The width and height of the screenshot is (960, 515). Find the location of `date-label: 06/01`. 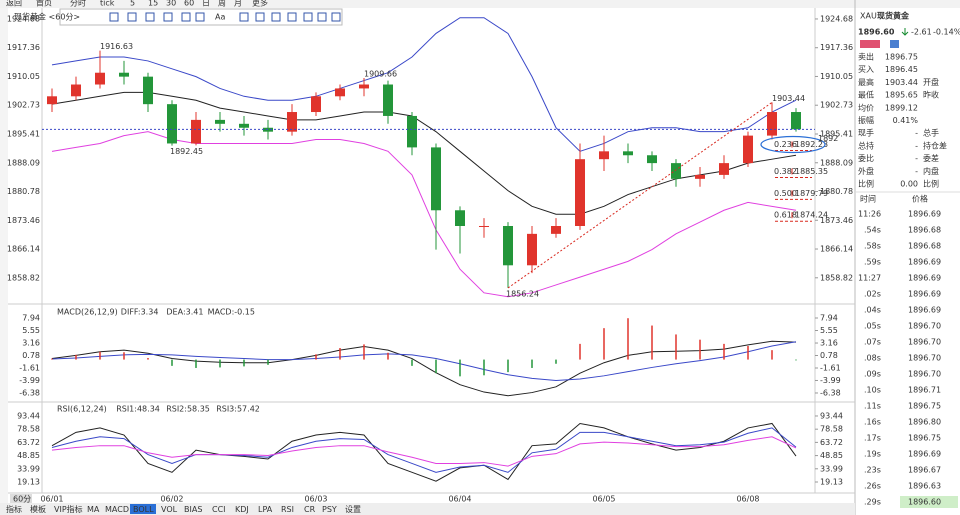

date-label: 06/01 is located at coordinates (51, 499).